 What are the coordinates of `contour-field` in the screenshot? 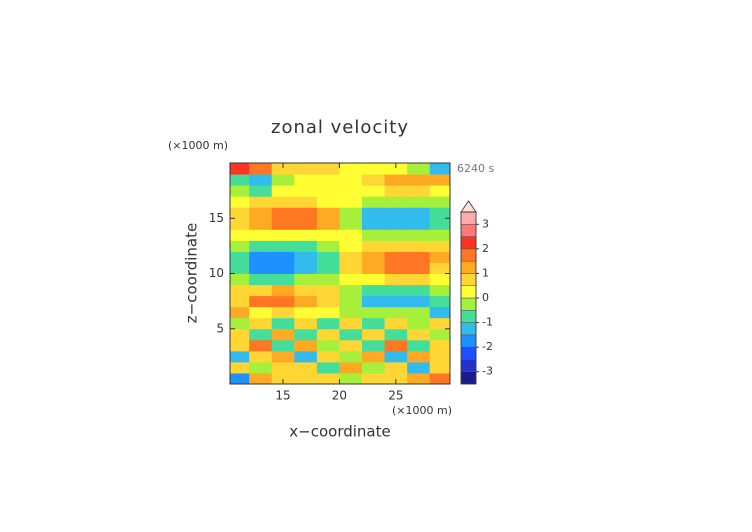 It's located at (340, 274).